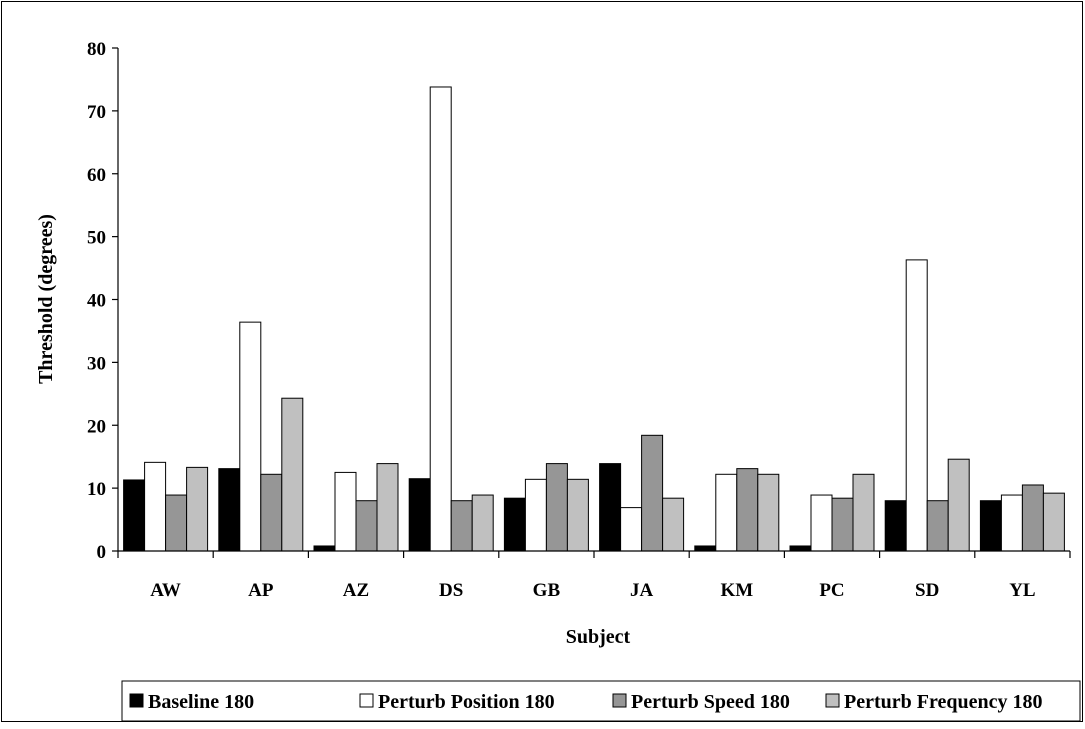  Describe the element at coordinates (165, 590) in the screenshot. I see `x-tick-label: AW` at that location.